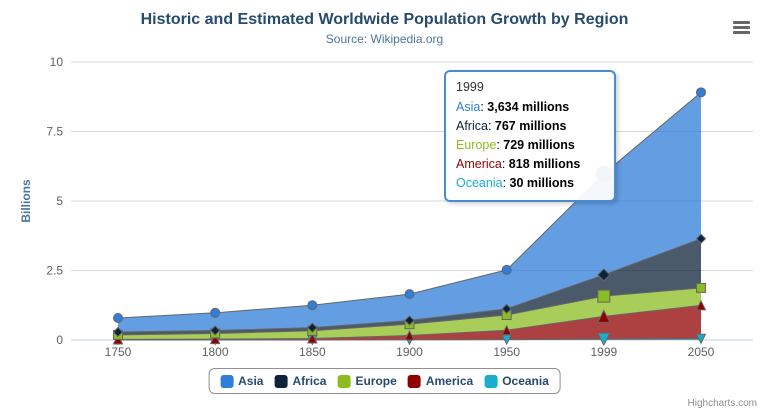 The image size is (769, 416). Describe the element at coordinates (506, 352) in the screenshot. I see `x-axis-label: 1950` at that location.